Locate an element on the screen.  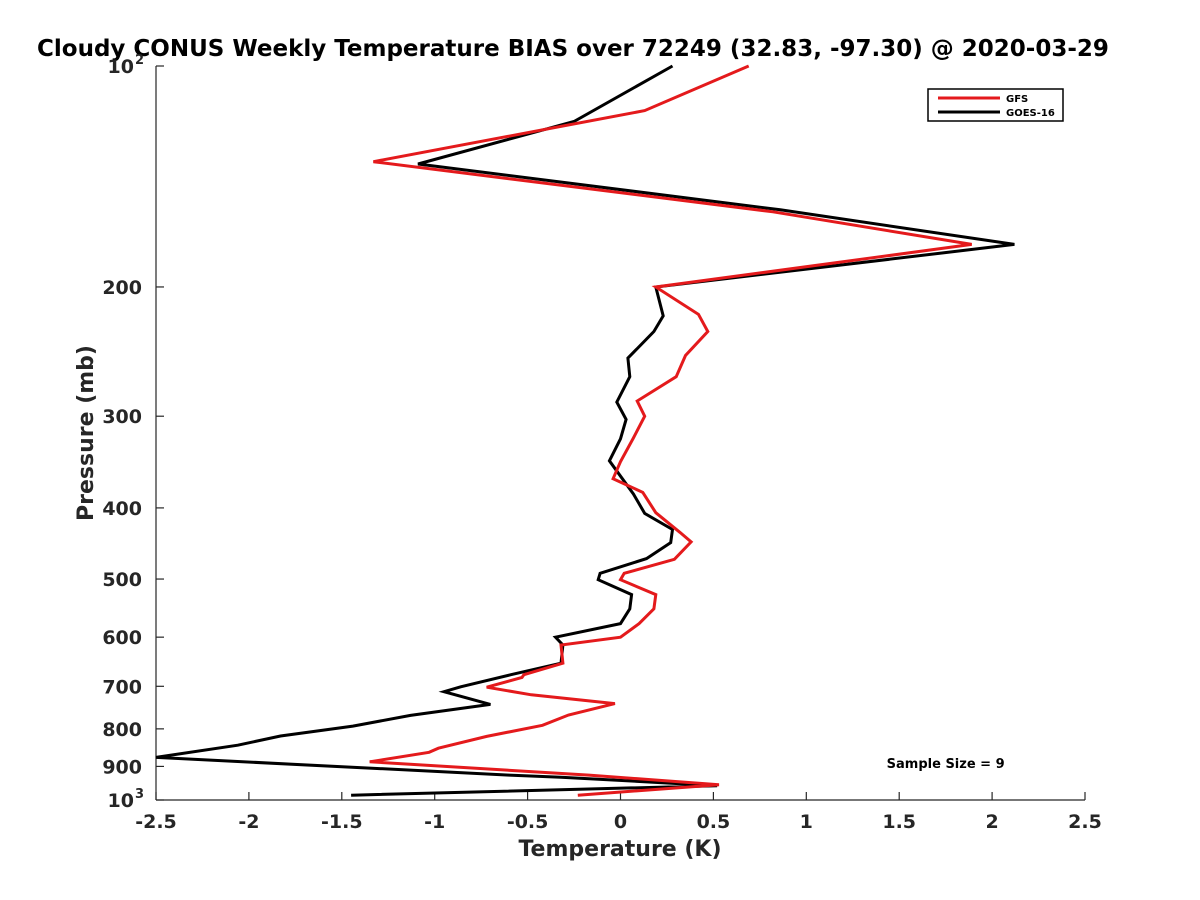
x-tick-label: -2 is located at coordinates (248, 822).